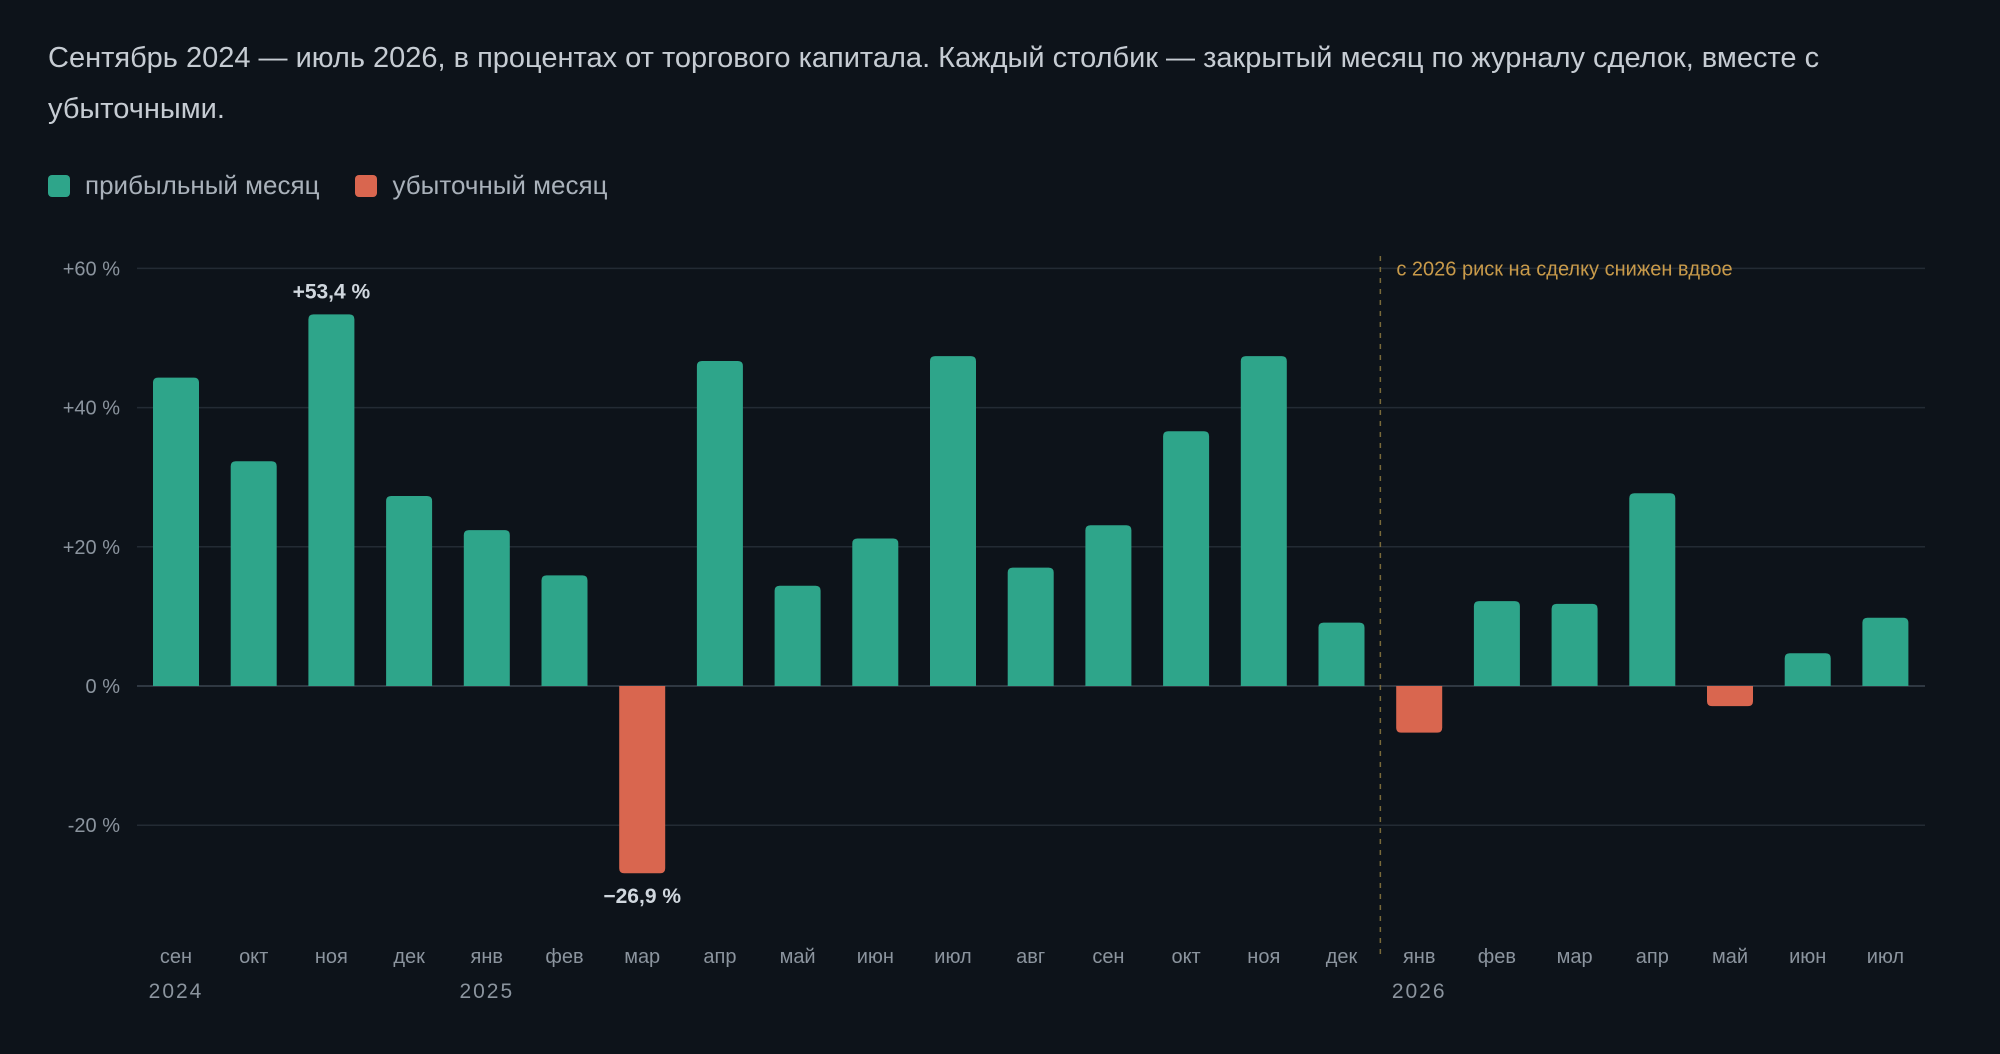 Image resolution: width=2000 pixels, height=1054 pixels. Describe the element at coordinates (500, 185) in the screenshot. I see `legend-label-loss: убыточный месяц` at that location.